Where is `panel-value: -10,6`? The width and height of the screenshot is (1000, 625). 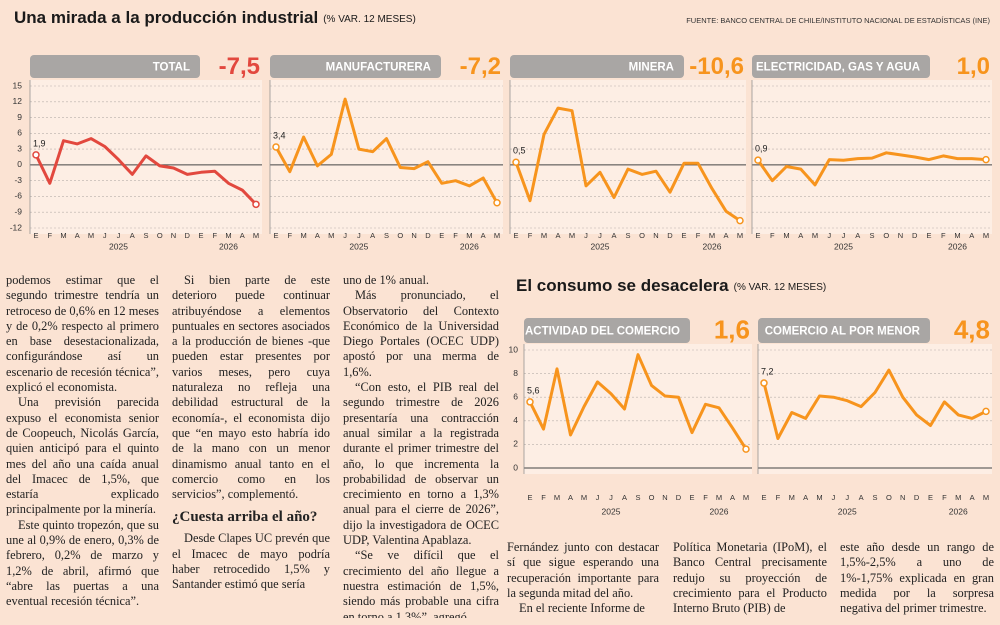 panel-value: -10,6 is located at coordinates (716, 66).